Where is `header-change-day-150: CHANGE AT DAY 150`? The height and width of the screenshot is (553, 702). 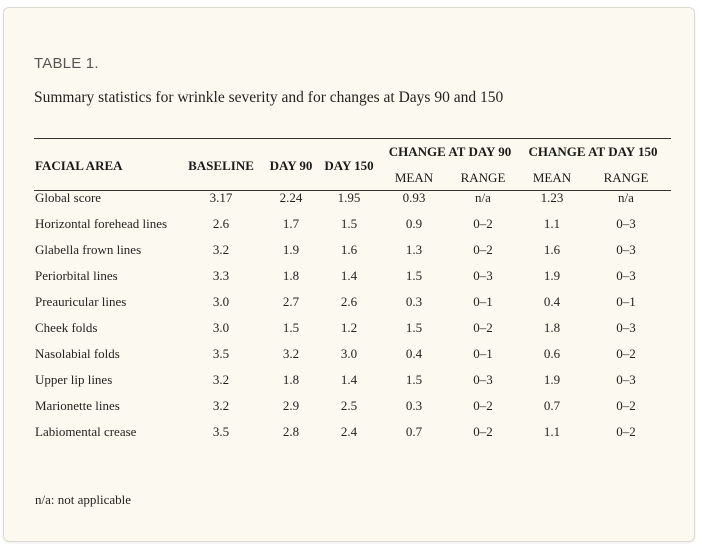
header-change-day-150: CHANGE AT DAY 150 is located at coordinates (593, 151).